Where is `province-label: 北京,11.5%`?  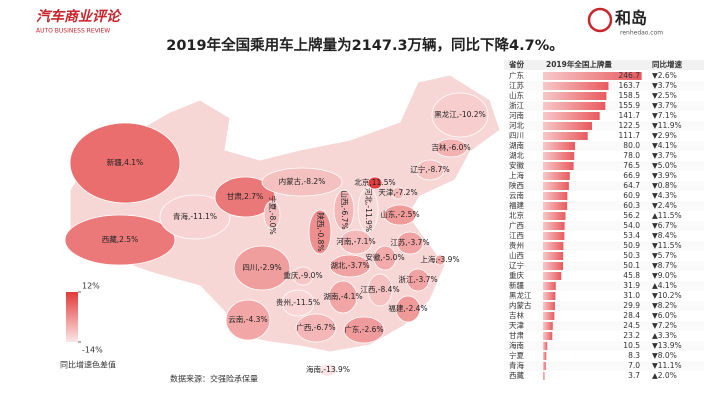
province-label: 北京,11.5% is located at coordinates (374, 182).